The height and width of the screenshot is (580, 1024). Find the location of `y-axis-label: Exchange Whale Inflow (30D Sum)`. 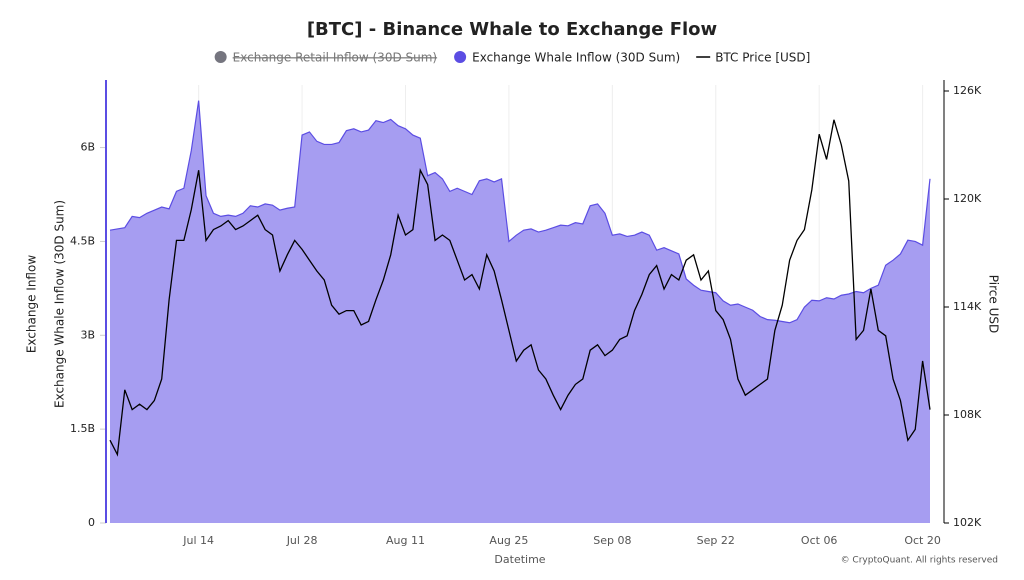

y-axis-label: Exchange Whale Inflow (30D Sum) is located at coordinates (60, 304).